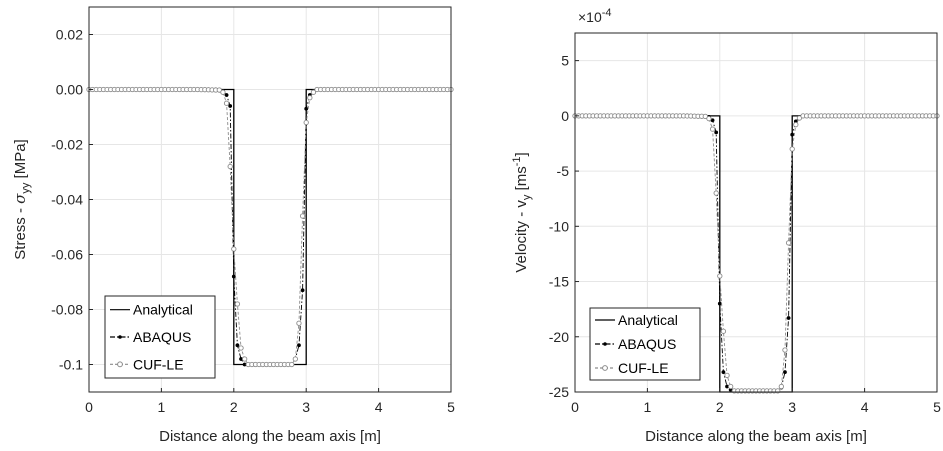 The width and height of the screenshot is (943, 451). I want to click on velocity-y-tick-label: 0, so click(565, 116).